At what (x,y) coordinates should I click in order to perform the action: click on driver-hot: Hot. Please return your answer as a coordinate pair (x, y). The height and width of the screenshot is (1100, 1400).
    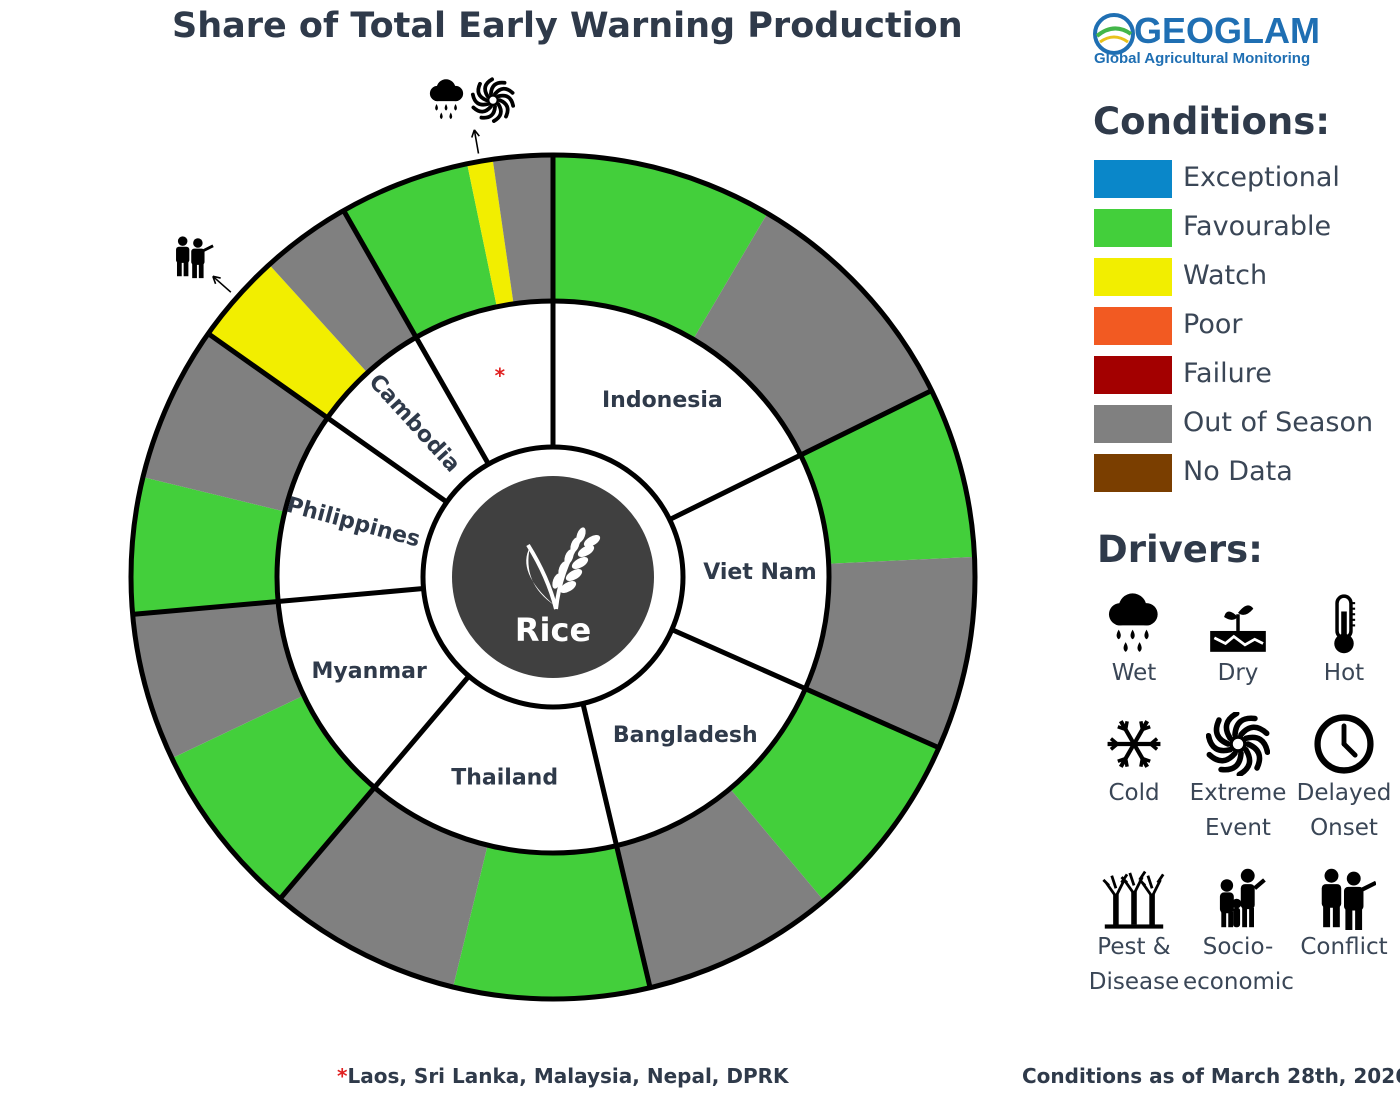
    Looking at the image, I should click on (1344, 641).